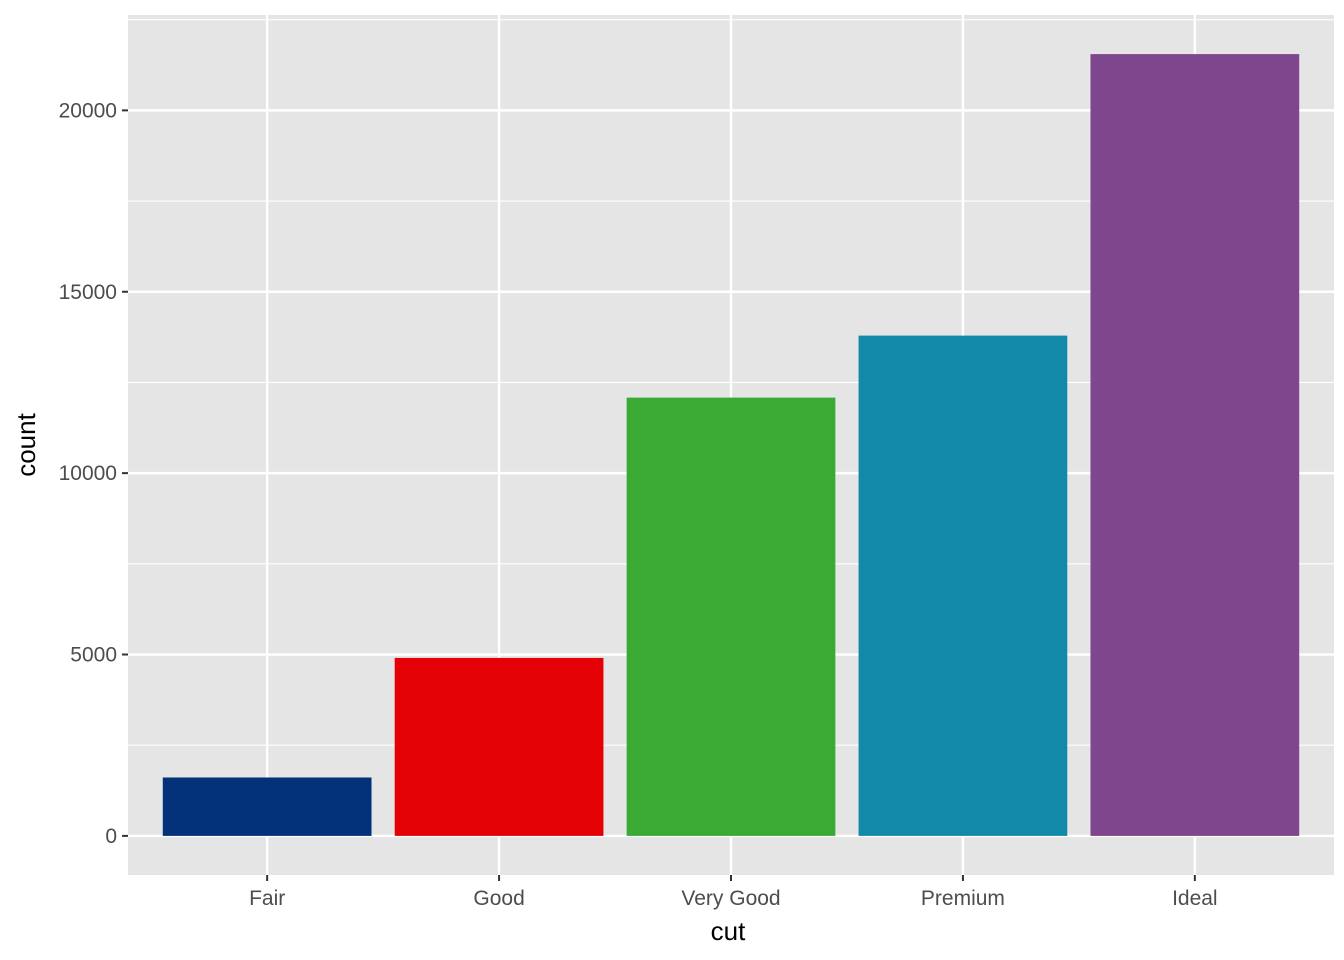 Image resolution: width=1344 pixels, height=960 pixels. I want to click on bar-ideal, so click(1195, 445).